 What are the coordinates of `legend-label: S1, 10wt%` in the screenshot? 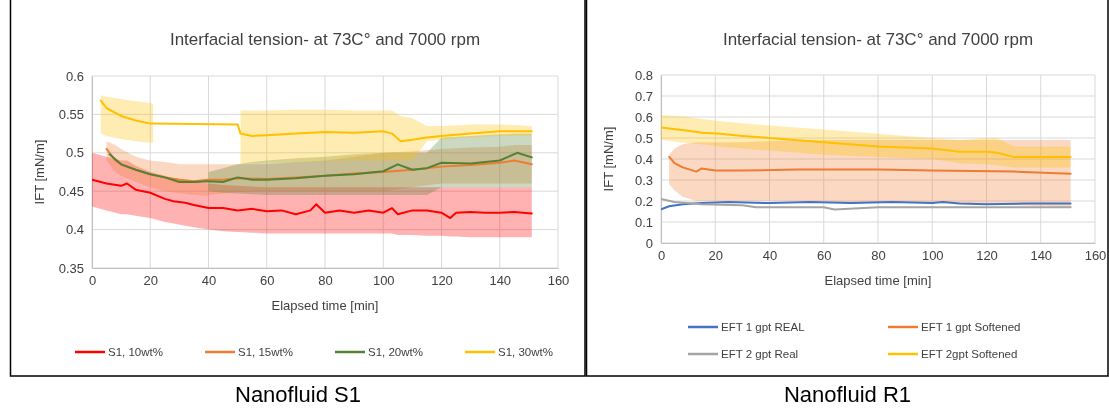 It's located at (135, 352).